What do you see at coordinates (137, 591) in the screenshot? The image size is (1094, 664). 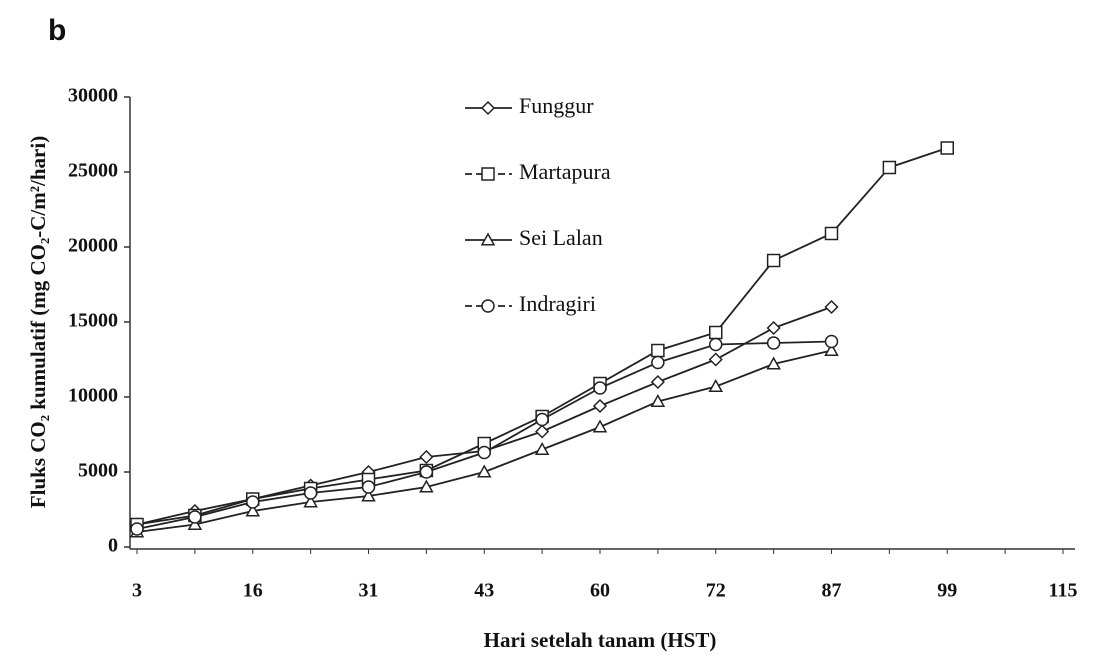 I see `x-tick-label: 3` at bounding box center [137, 591].